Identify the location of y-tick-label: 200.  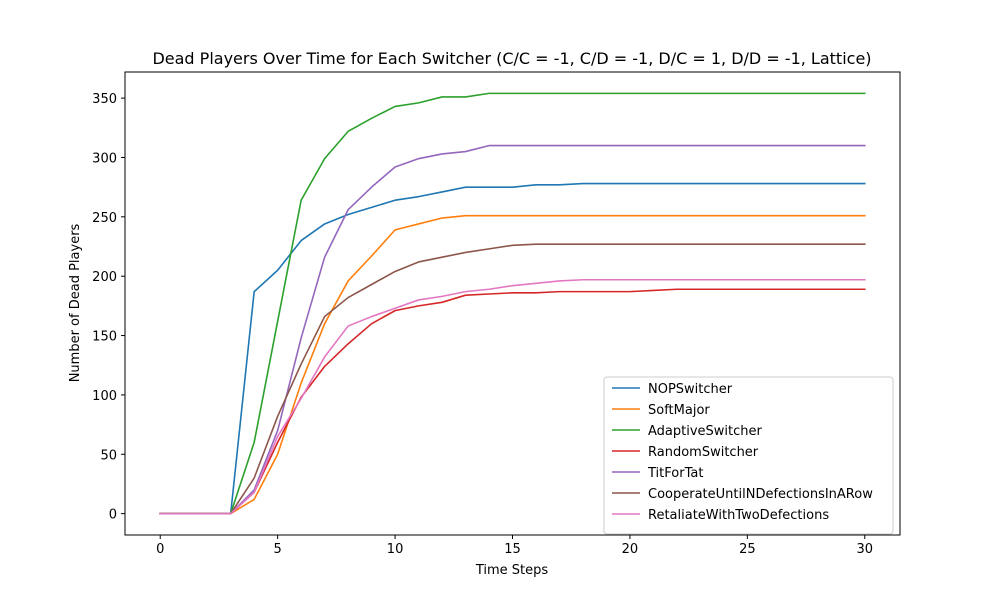
(104, 277).